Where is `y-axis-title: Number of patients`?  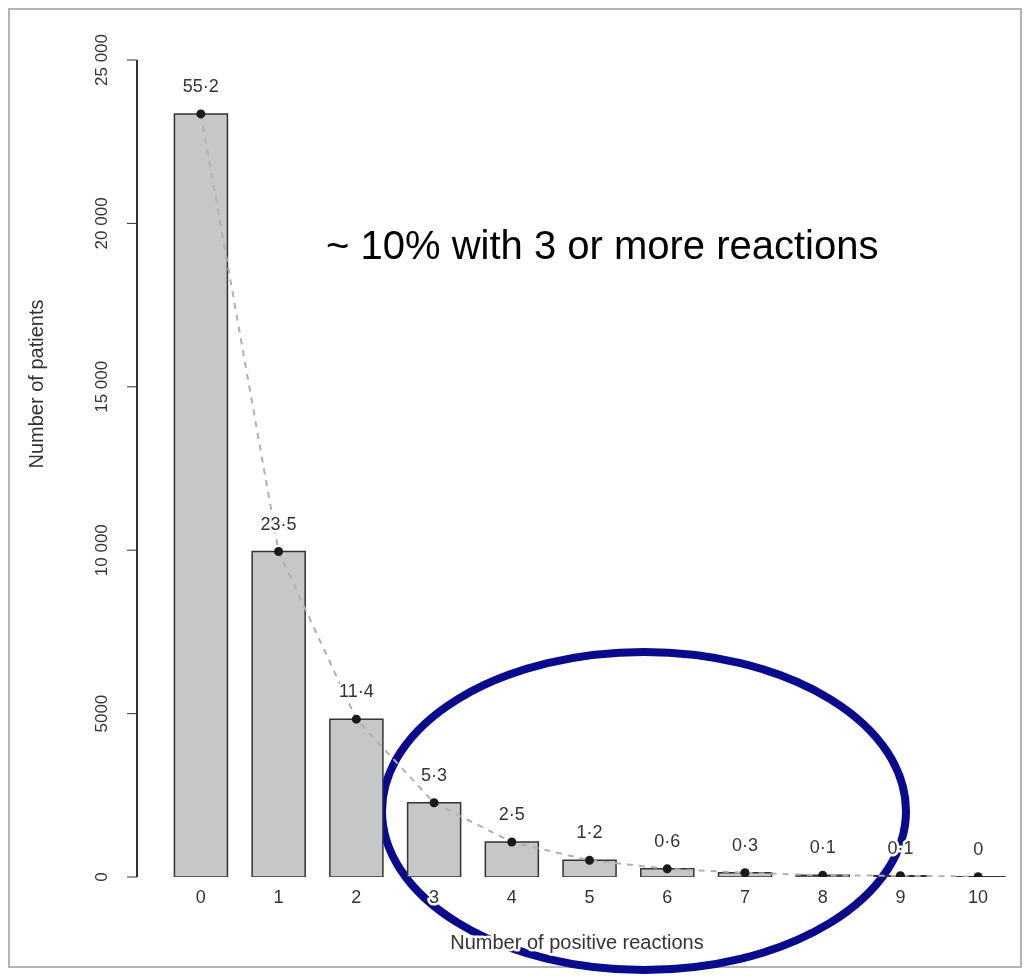 y-axis-title: Number of patients is located at coordinates (36, 384).